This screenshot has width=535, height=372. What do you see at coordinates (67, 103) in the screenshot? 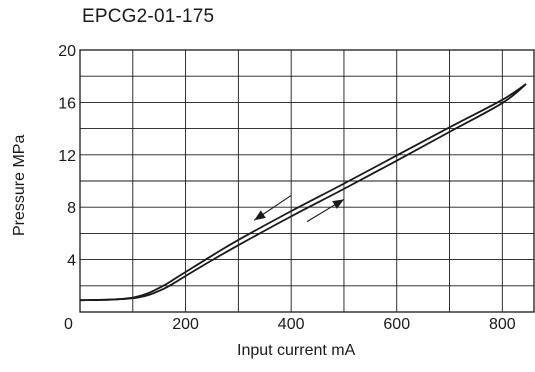
I see `y-tick-label: 16` at bounding box center [67, 103].